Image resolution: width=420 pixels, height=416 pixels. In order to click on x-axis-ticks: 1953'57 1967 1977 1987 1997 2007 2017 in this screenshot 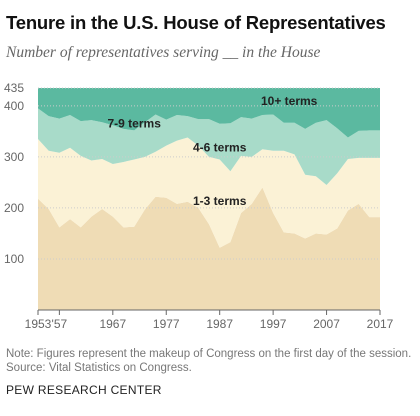, I will do `click(209, 320)`.